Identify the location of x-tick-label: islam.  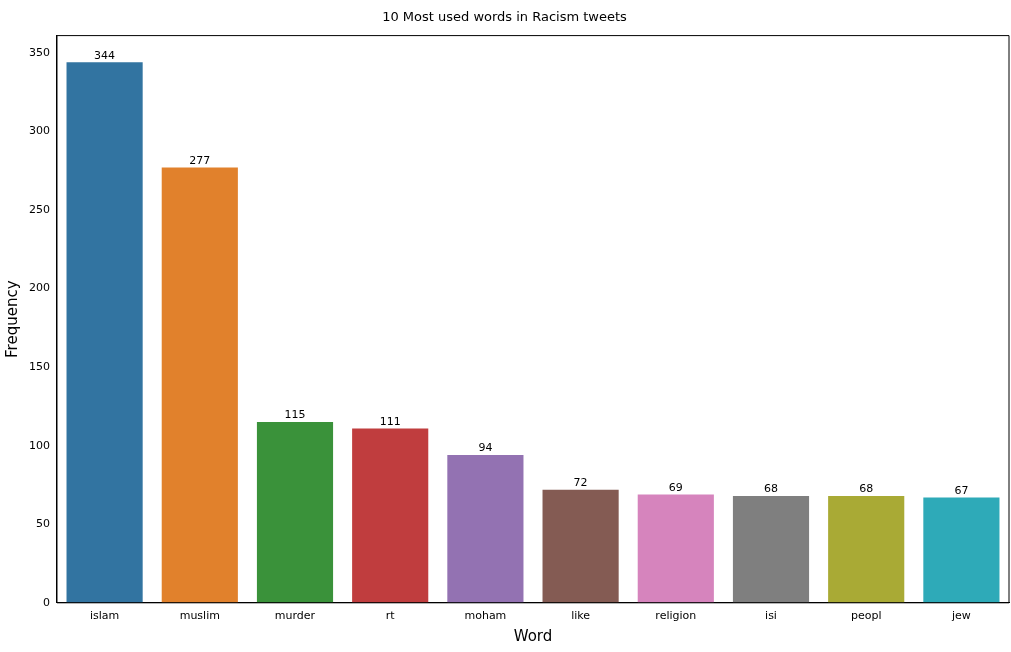
(104, 616).